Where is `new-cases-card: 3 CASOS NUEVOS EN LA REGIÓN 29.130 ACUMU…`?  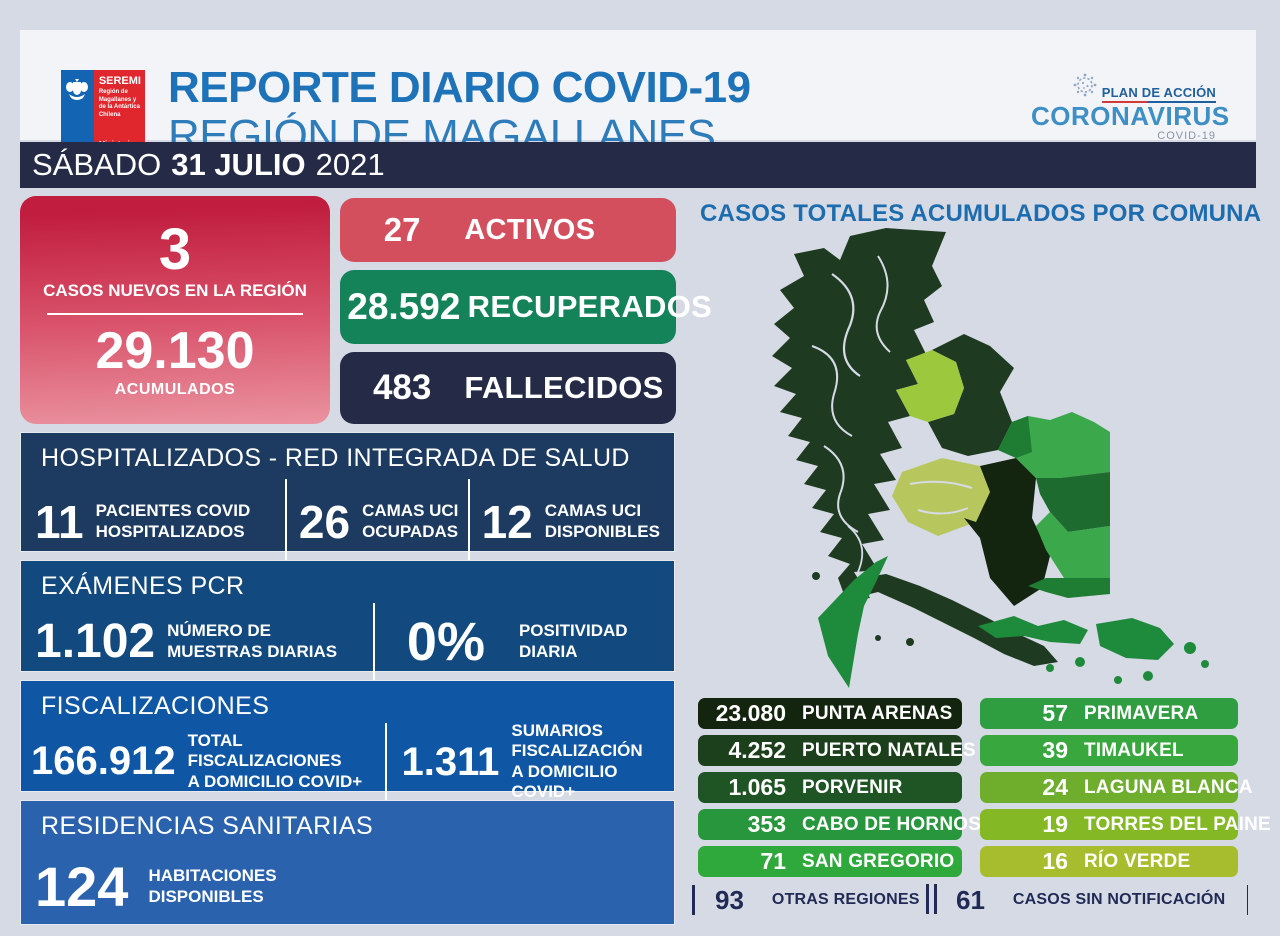 new-cases-card: 3 CASOS NUEVOS EN LA REGIÓN 29.130 ACUMU… is located at coordinates (175, 310).